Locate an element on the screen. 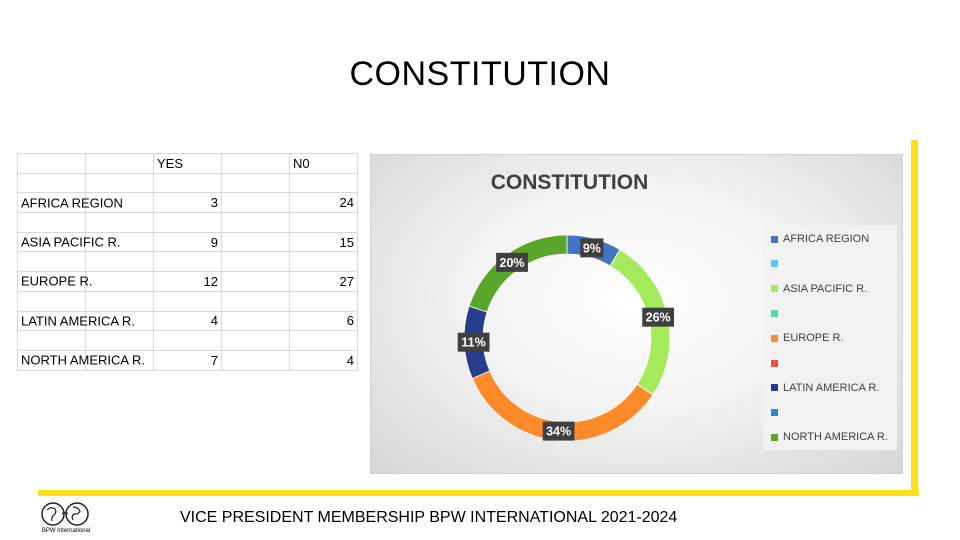 This screenshot has height=540, width=960. data-label: 26% is located at coordinates (658, 318).